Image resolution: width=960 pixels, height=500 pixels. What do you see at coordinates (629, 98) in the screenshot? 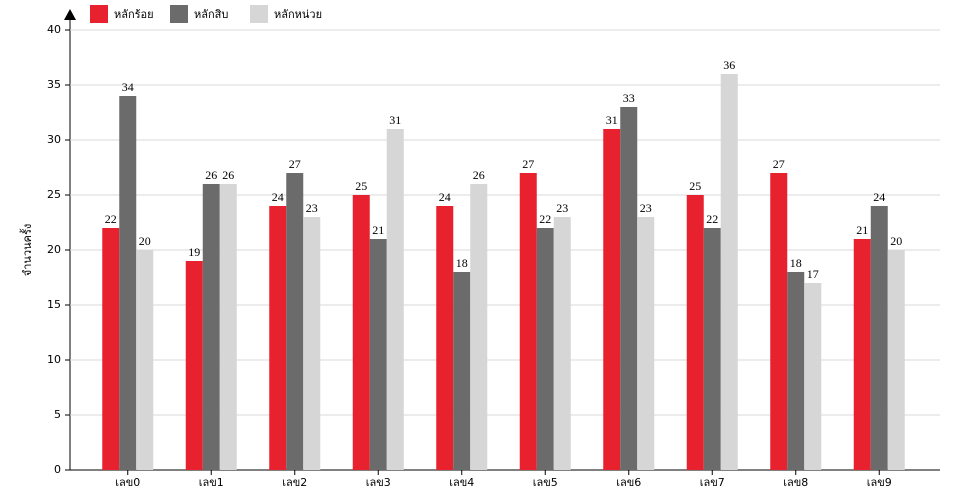
I see `value-label: 33` at bounding box center [629, 98].